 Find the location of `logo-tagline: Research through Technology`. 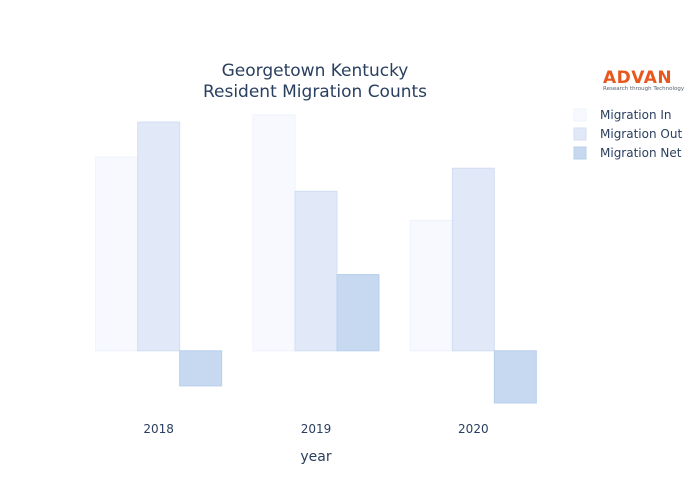

logo-tagline: Research through Technology is located at coordinates (644, 89).